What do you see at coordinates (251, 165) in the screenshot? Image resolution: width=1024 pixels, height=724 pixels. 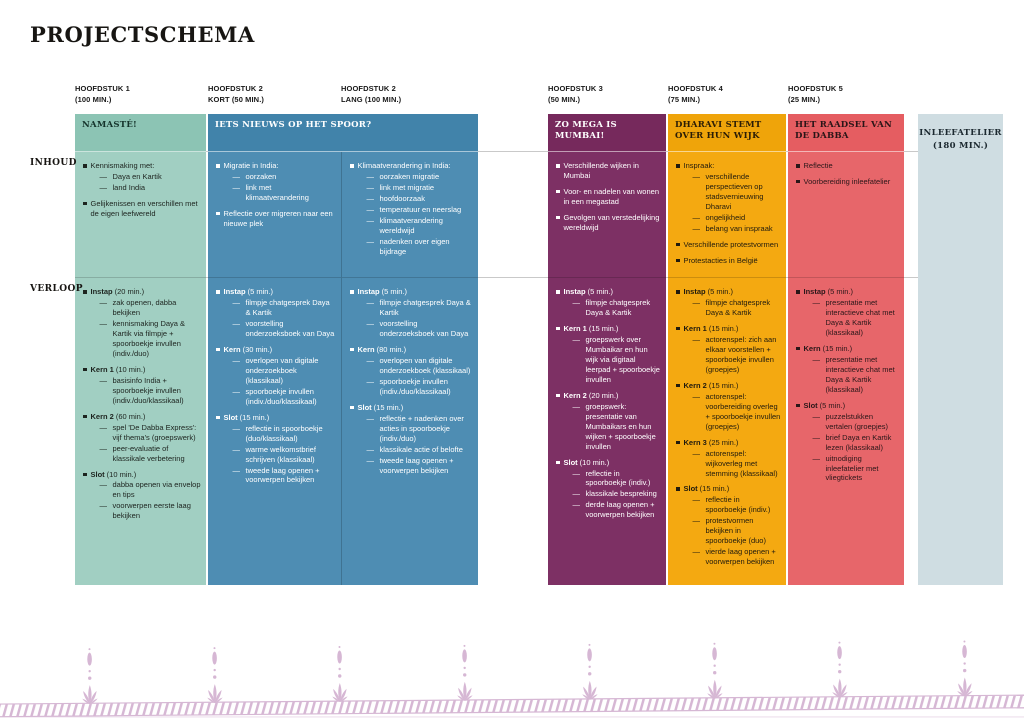 I see `topic-text: Migratie in India:` at bounding box center [251, 165].